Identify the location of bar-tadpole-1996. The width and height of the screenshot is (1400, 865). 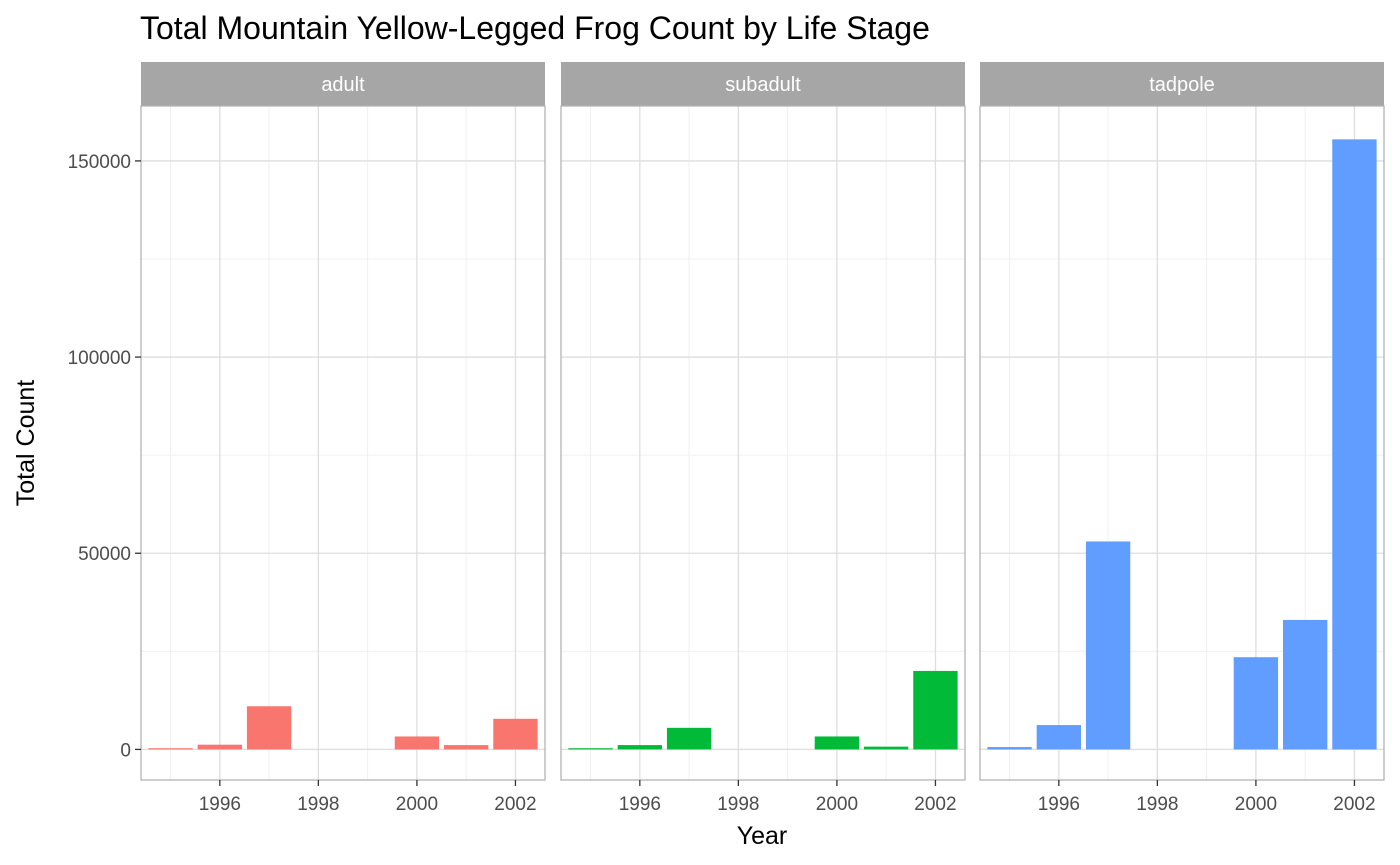
(1058, 737).